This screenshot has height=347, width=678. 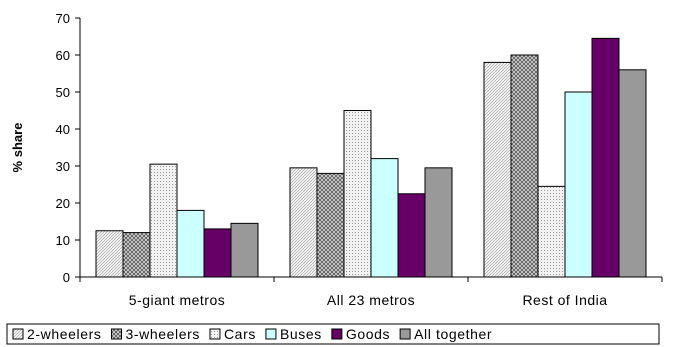 What do you see at coordinates (66, 277) in the screenshot?
I see `y-tick-label: 0` at bounding box center [66, 277].